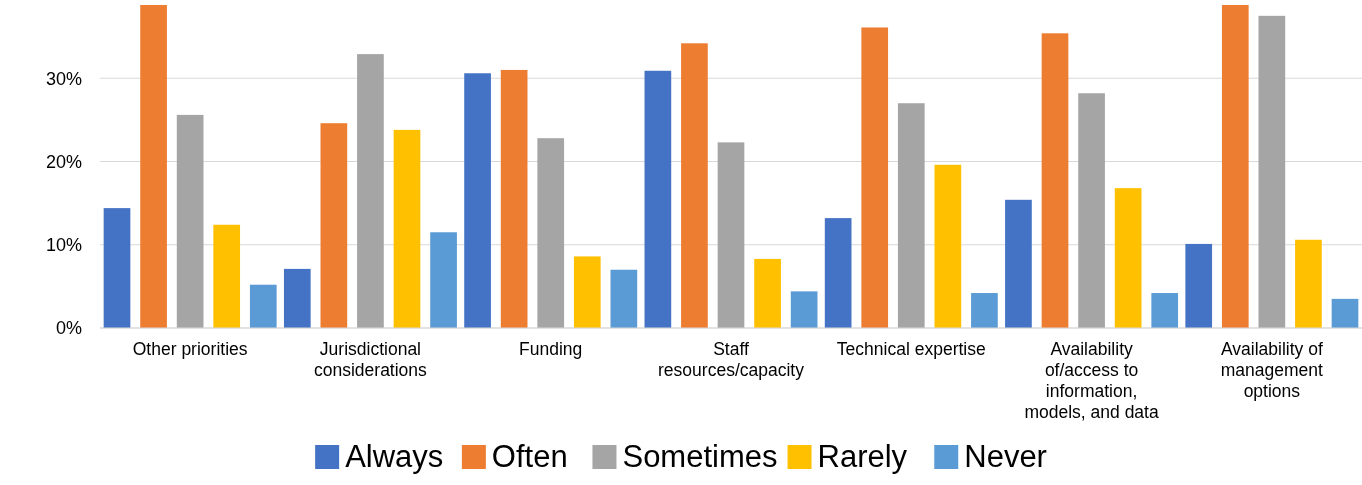 The width and height of the screenshot is (1362, 485). What do you see at coordinates (1091, 380) in the screenshot?
I see `x-tick-label: Availability of/access to information, models, and data` at bounding box center [1091, 380].